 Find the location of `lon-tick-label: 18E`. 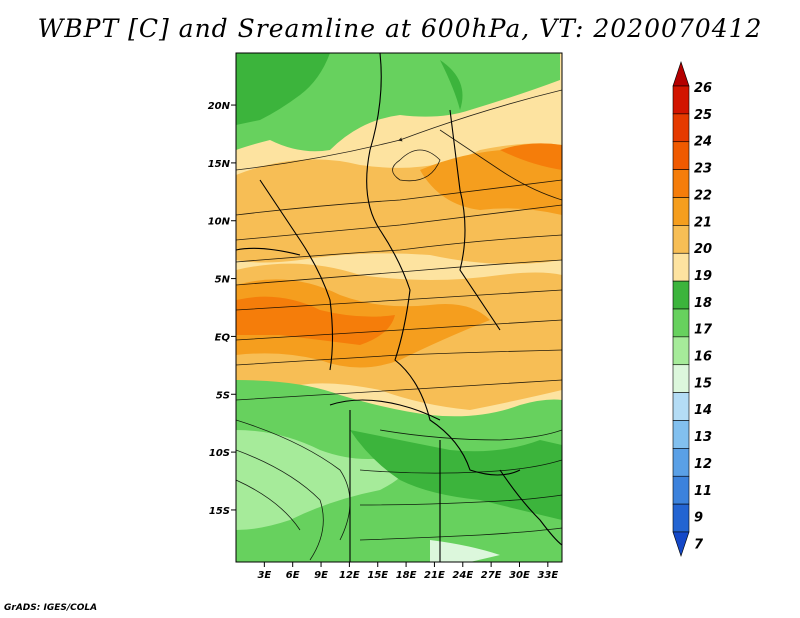

lon-tick-label: 18E is located at coordinates (406, 575).